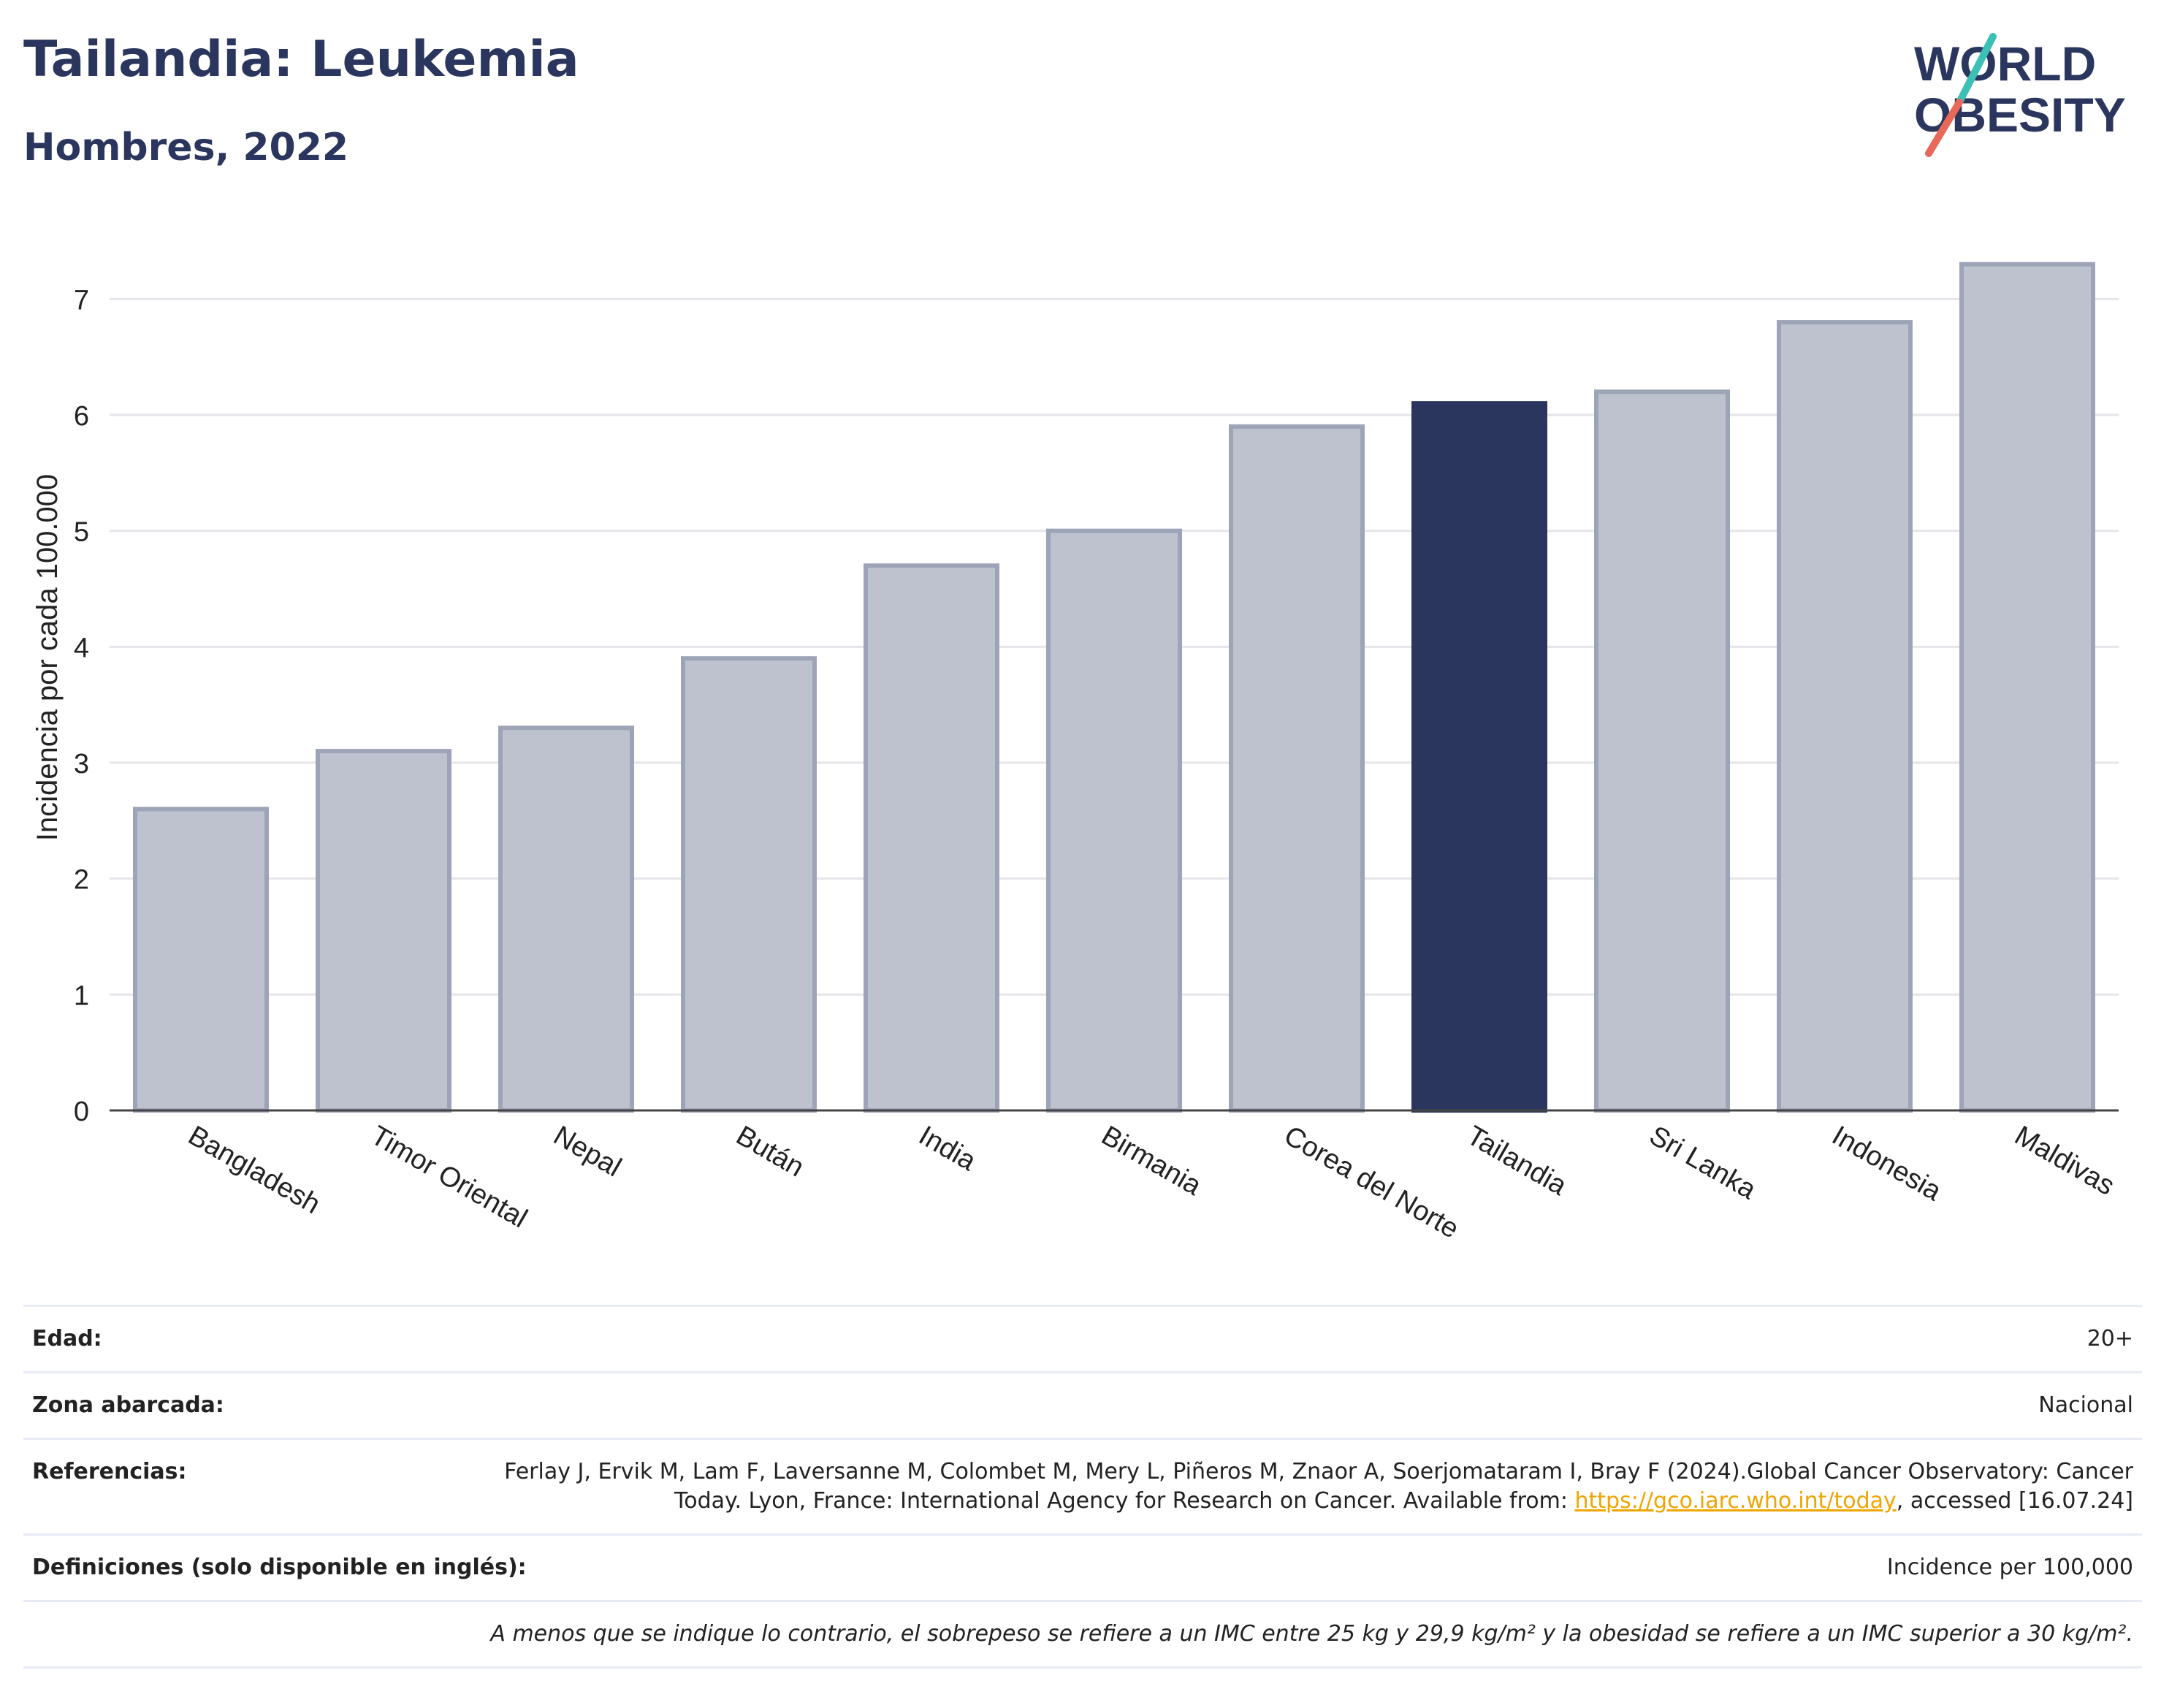 The width and height of the screenshot is (2161, 1708). Describe the element at coordinates (1479, 757) in the screenshot. I see `bar-tailandia` at that location.